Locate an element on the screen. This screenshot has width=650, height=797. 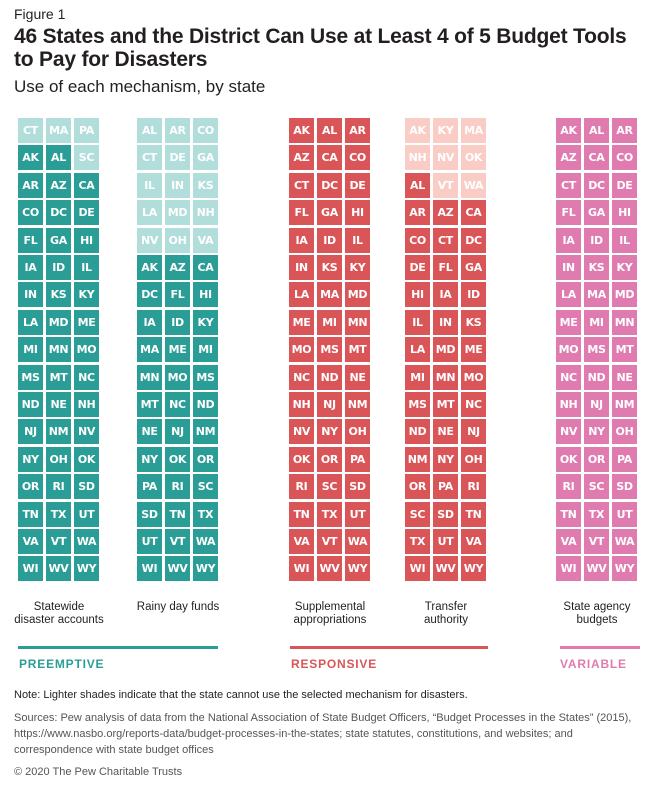
state-tile-vt: VT is located at coordinates (596, 541).